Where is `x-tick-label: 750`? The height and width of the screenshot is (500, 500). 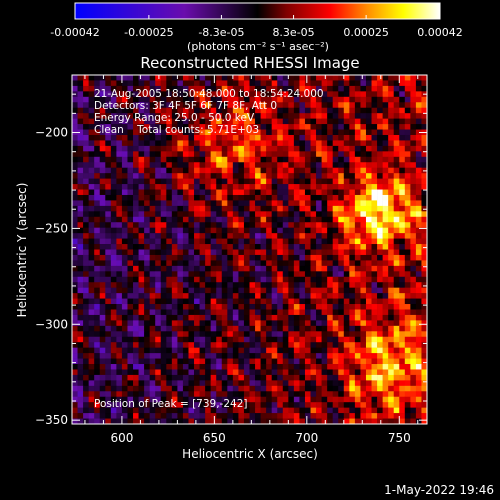 x-tick-label: 750 is located at coordinates (399, 438).